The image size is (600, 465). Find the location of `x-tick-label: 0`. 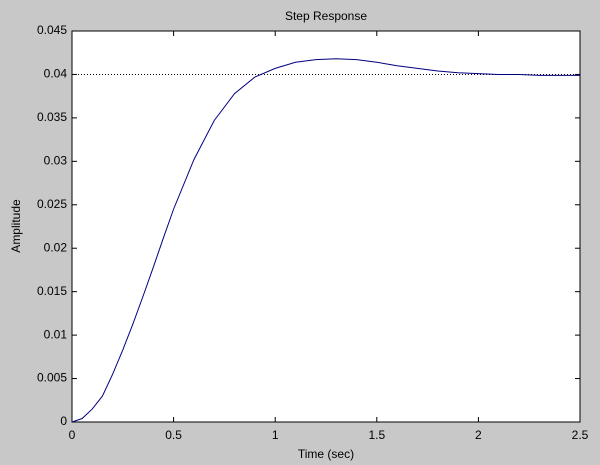

x-tick-label: 0 is located at coordinates (72, 435).